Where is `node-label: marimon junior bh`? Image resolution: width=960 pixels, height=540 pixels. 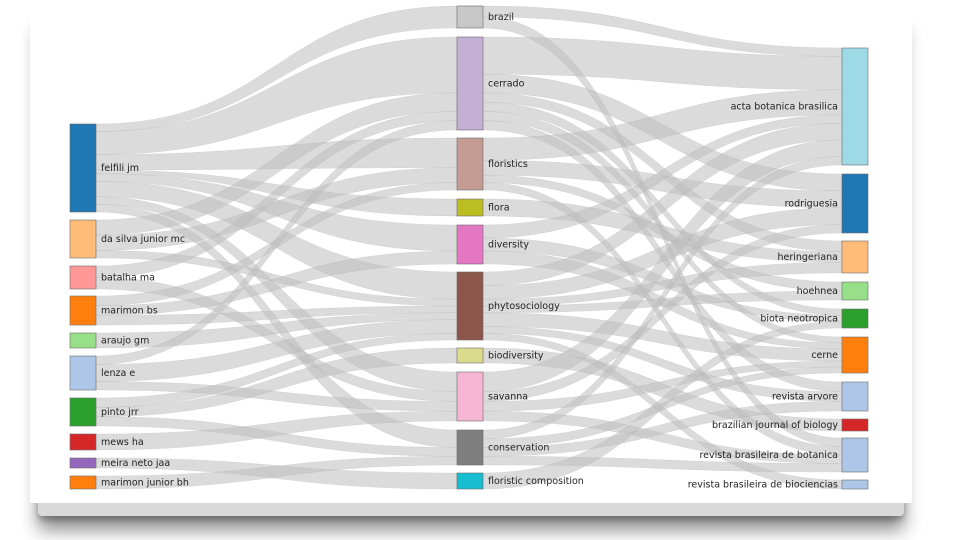
node-label: marimon junior bh is located at coordinates (145, 483).